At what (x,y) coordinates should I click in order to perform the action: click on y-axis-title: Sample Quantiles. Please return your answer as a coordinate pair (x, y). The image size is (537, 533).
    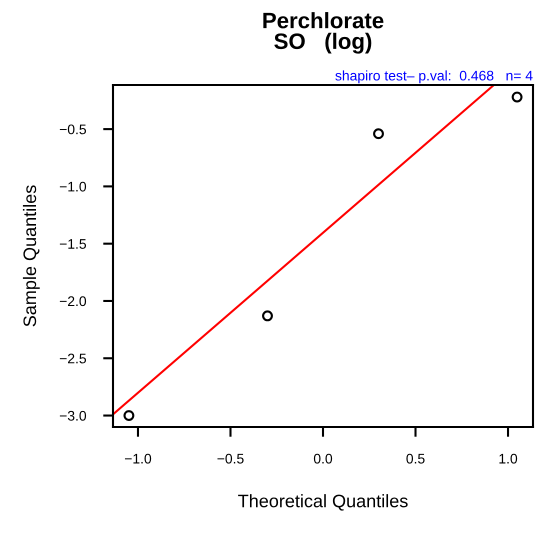
    Looking at the image, I should click on (31, 255).